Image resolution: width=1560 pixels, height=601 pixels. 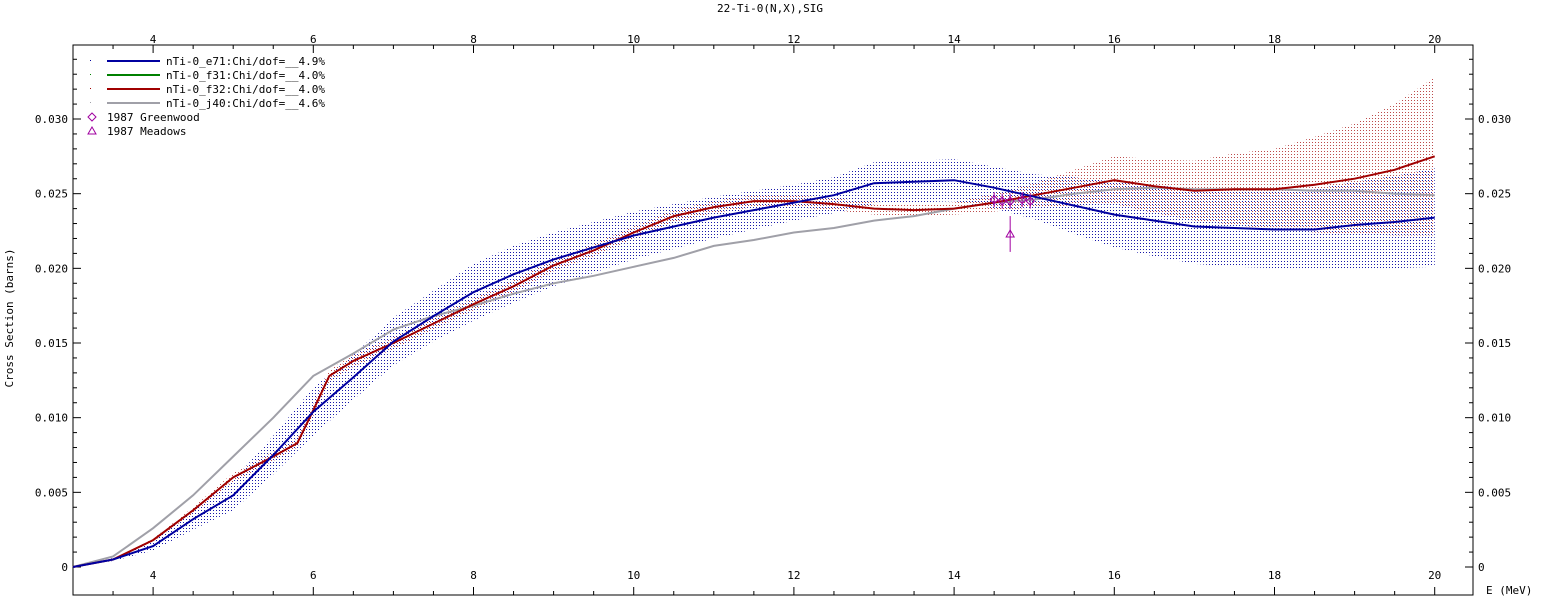 I want to click on y-tick-label-right: 0.005, so click(x=1494, y=492).